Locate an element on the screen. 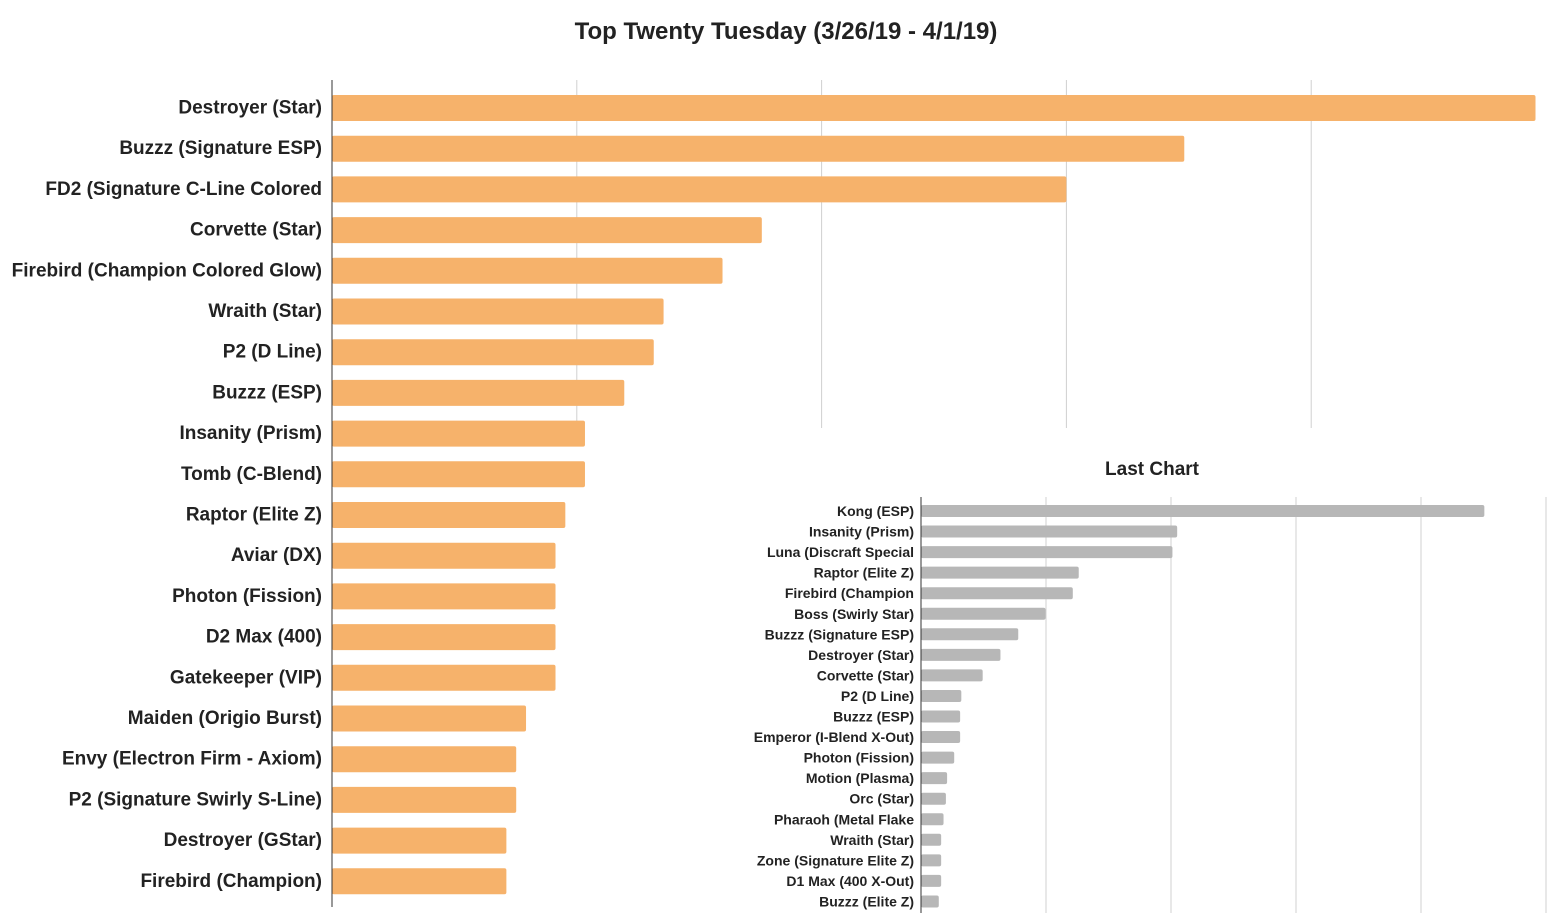 The width and height of the screenshot is (1555, 915). main-category-label: Maiden (Origio Burst) is located at coordinates (225, 718).